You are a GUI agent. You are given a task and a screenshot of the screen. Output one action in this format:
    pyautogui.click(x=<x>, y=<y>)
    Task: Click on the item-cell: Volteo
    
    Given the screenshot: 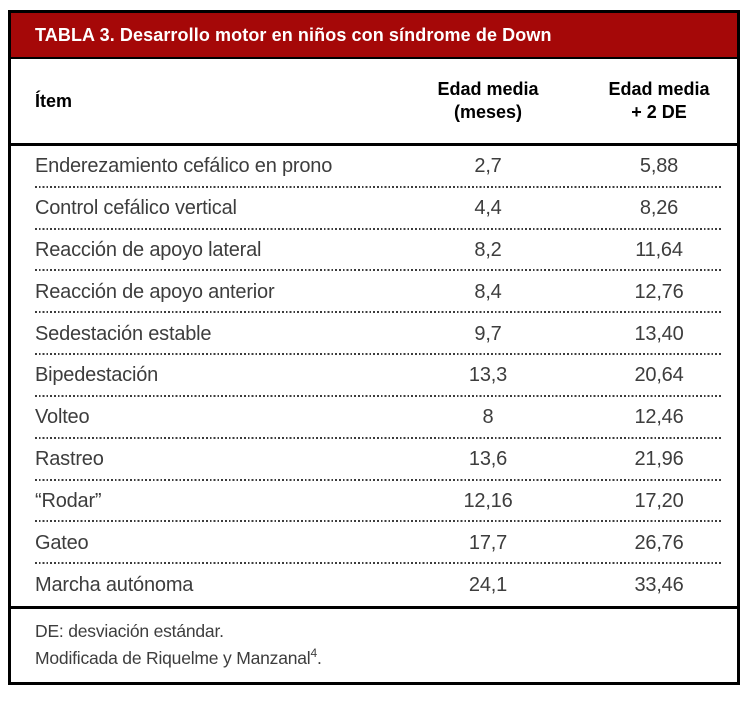 What is the action you would take?
    pyautogui.click(x=62, y=417)
    